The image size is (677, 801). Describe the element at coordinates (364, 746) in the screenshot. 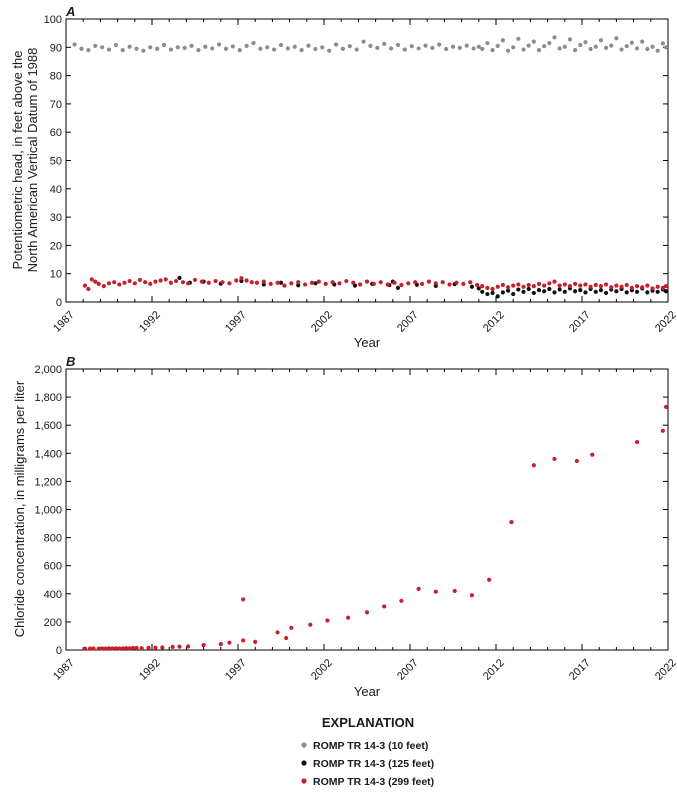

I see `legend-item-10-feet: ROMP TR 14-3 (10 feet)` at that location.